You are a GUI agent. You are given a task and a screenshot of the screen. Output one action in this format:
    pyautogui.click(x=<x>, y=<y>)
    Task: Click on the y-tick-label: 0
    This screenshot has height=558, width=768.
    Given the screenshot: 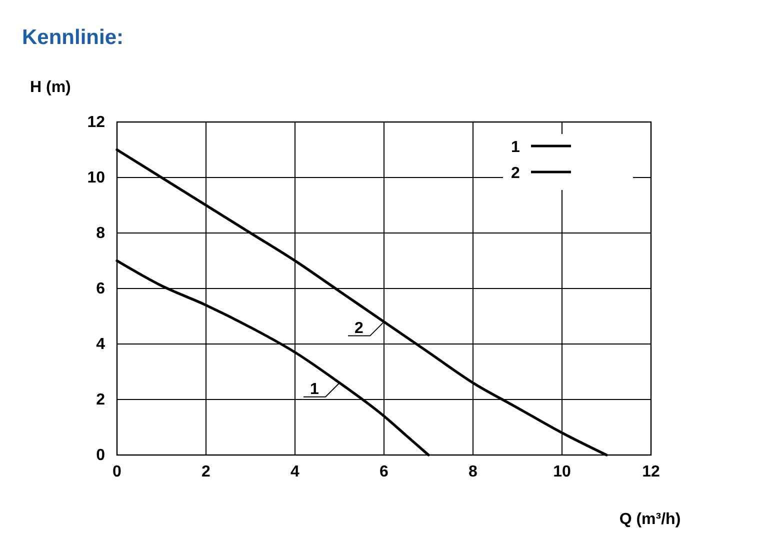 What is the action you would take?
    pyautogui.click(x=101, y=455)
    